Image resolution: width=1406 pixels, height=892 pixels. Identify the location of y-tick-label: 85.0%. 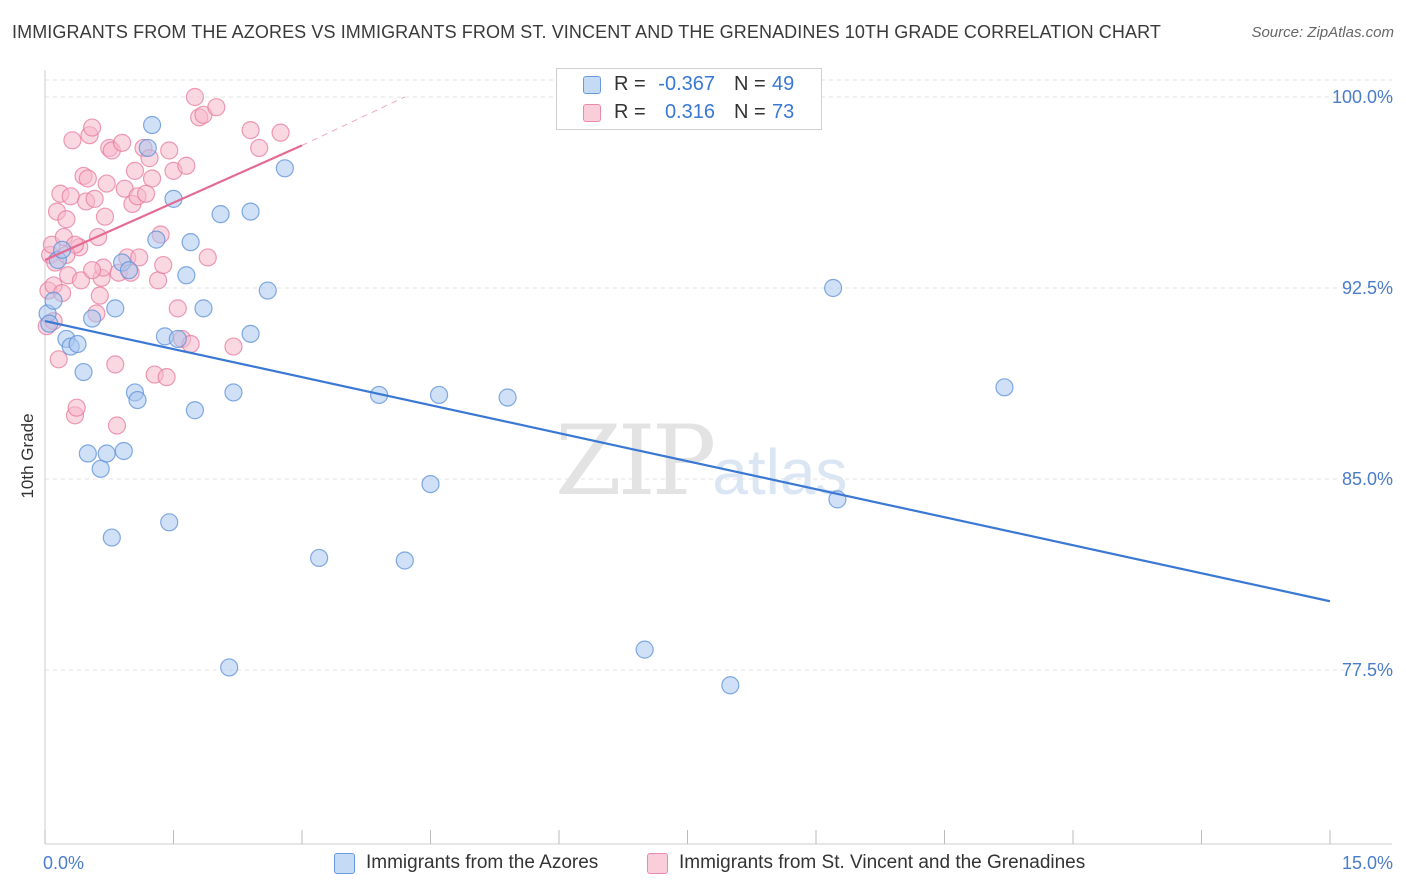
(1367, 479).